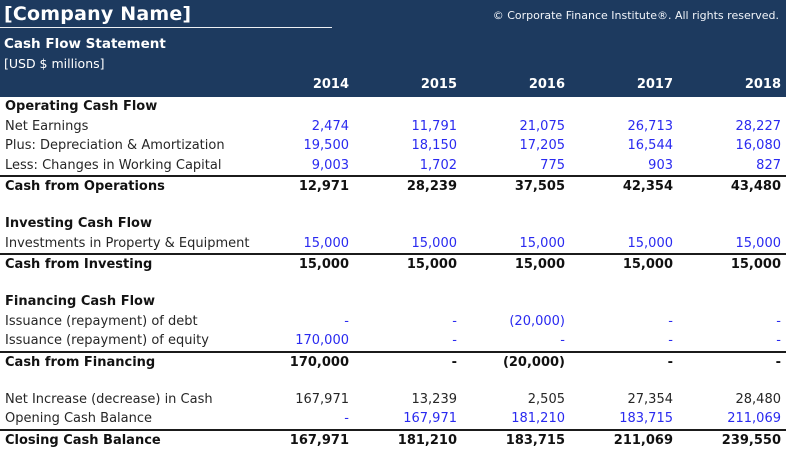  What do you see at coordinates (562, 340) in the screenshot?
I see `value-issuance-repayment-of-equity-2016: -` at bounding box center [562, 340].